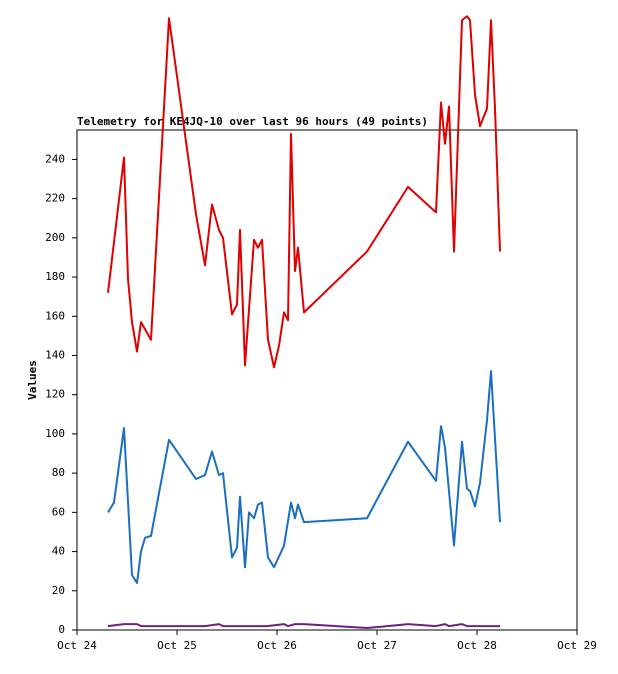 This screenshot has width=618, height=674. Describe the element at coordinates (577, 645) in the screenshot. I see `x-tick-label: Oct 29` at that location.